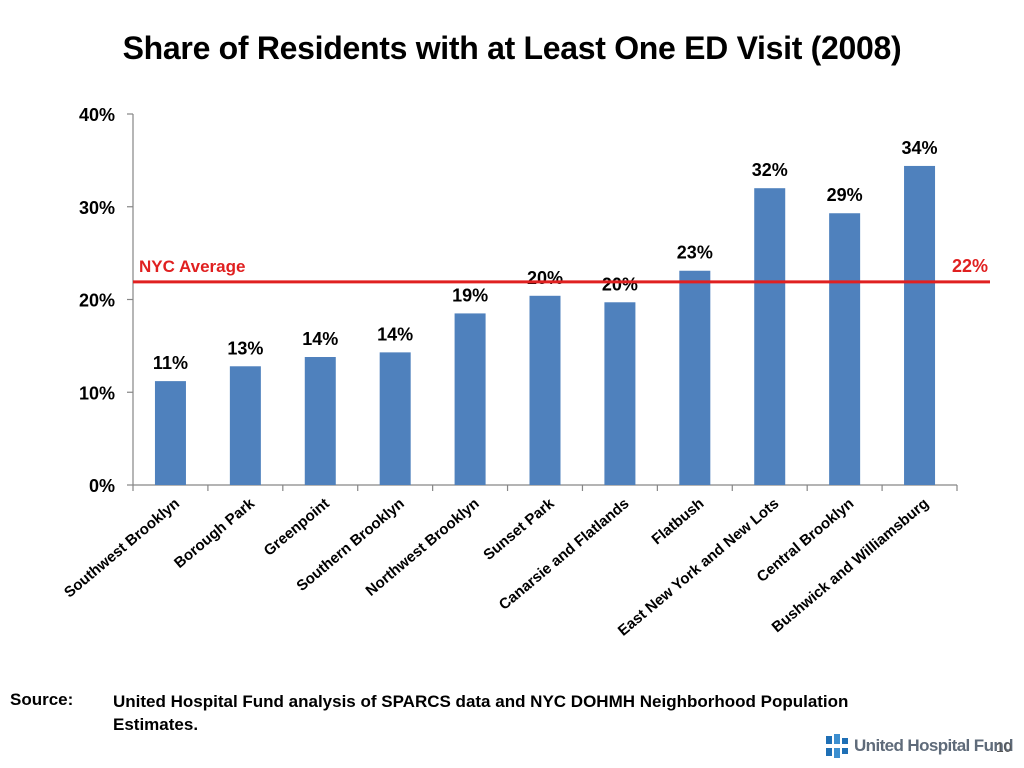  I want to click on y-tick-label: 10%, so click(97, 393).